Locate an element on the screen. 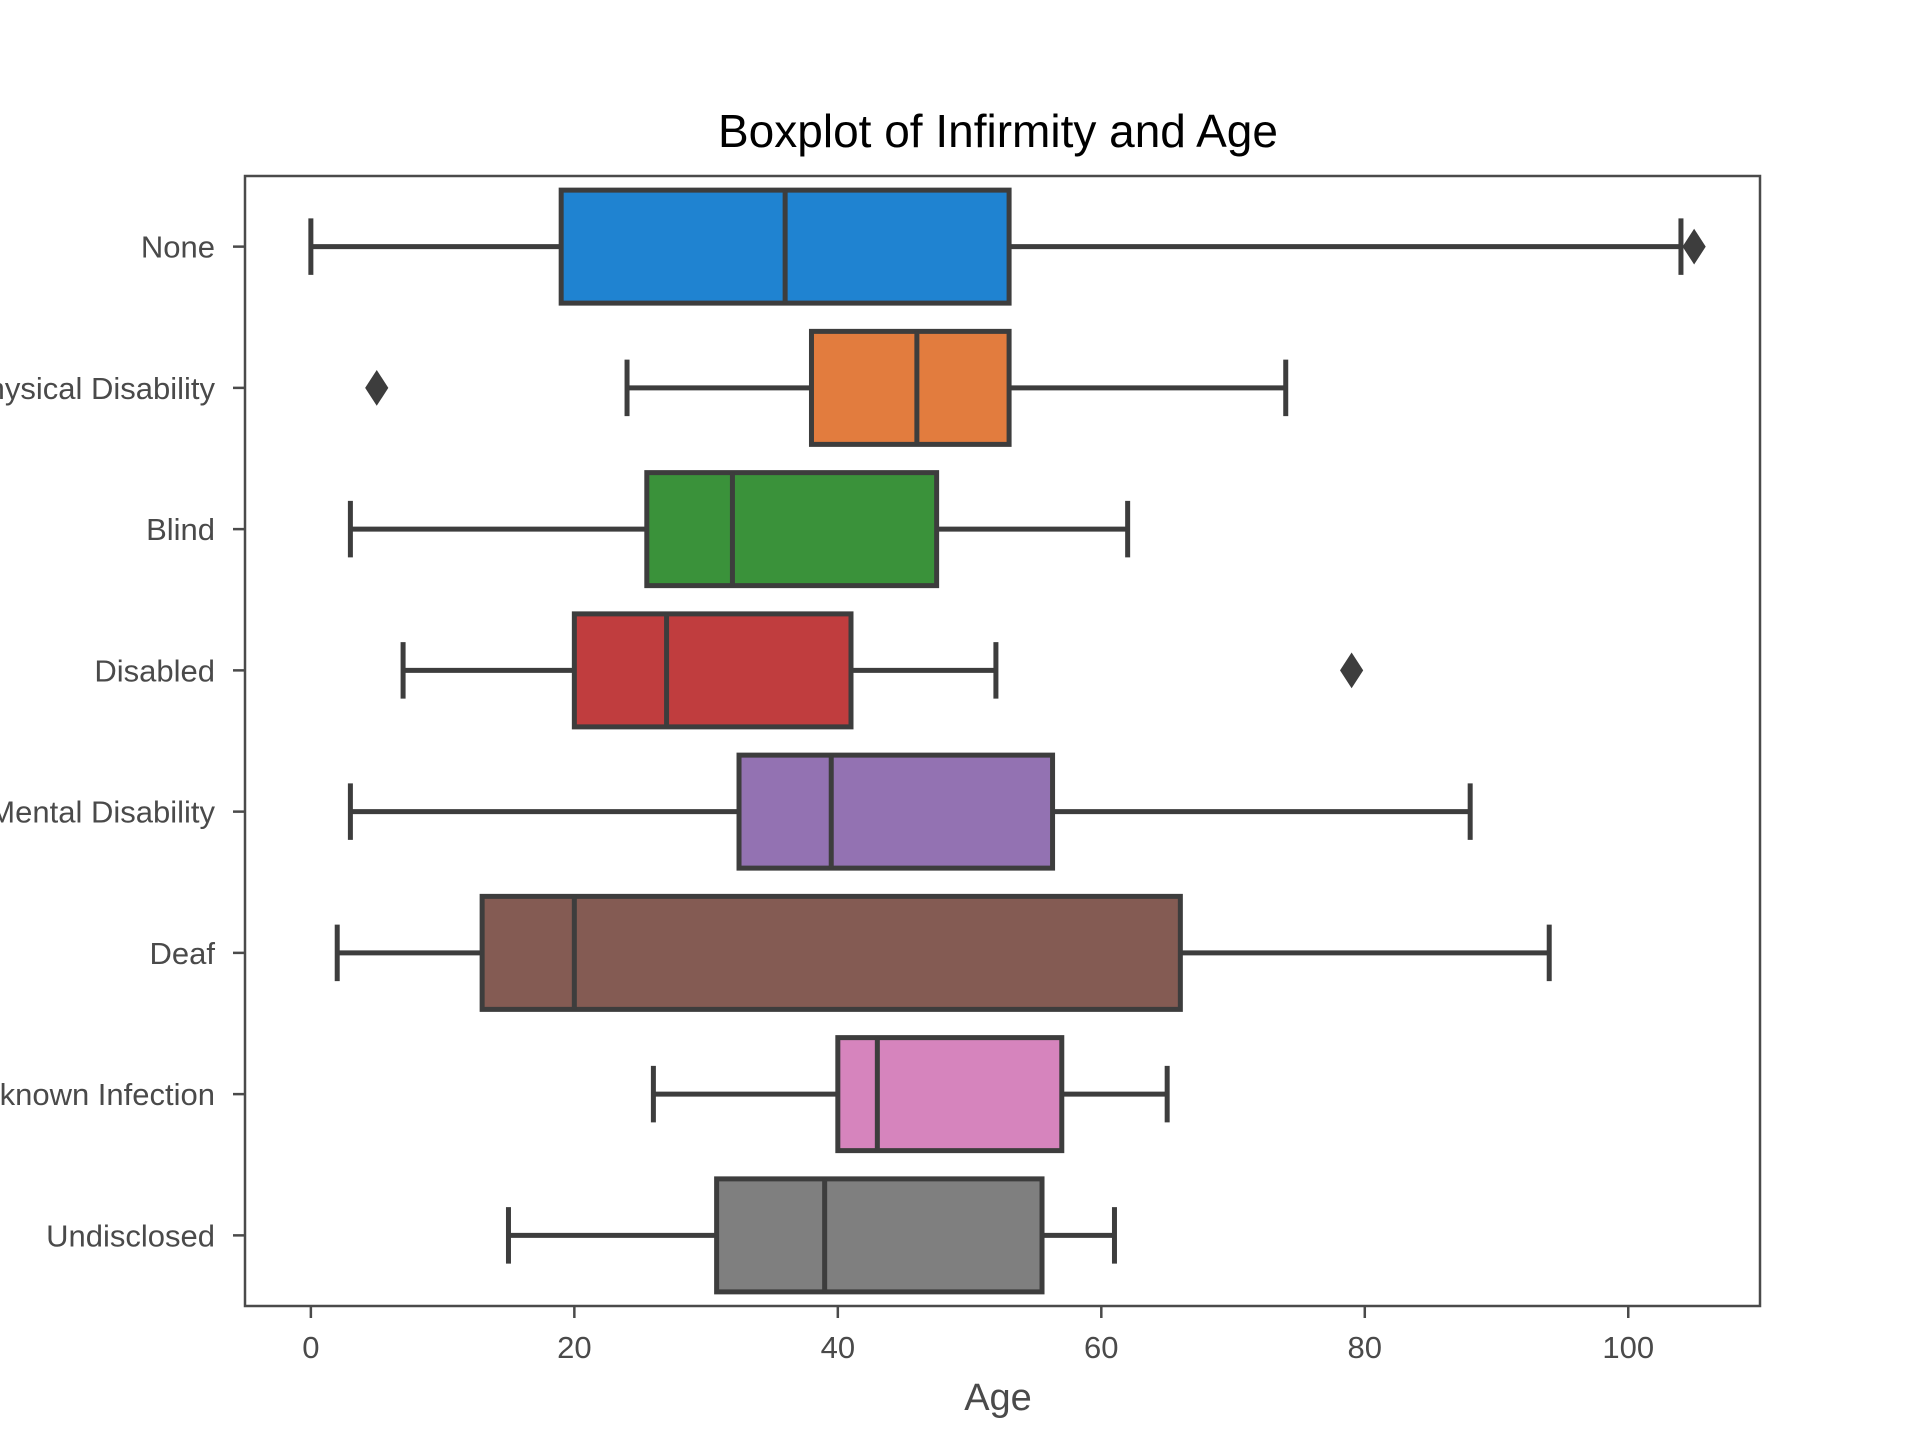  y-tick-label-disabled: Disabled is located at coordinates (154, 670).